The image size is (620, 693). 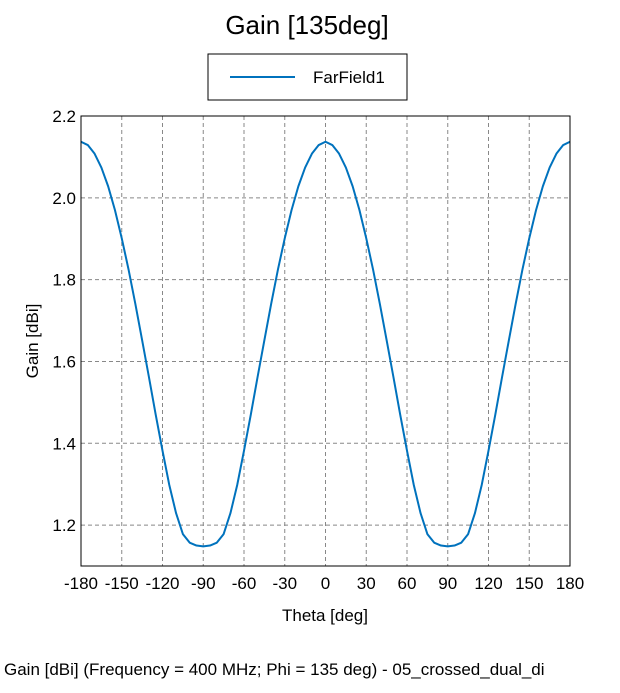 What do you see at coordinates (32, 341) in the screenshot?
I see `y-axis-label: Gain [dBi]` at bounding box center [32, 341].